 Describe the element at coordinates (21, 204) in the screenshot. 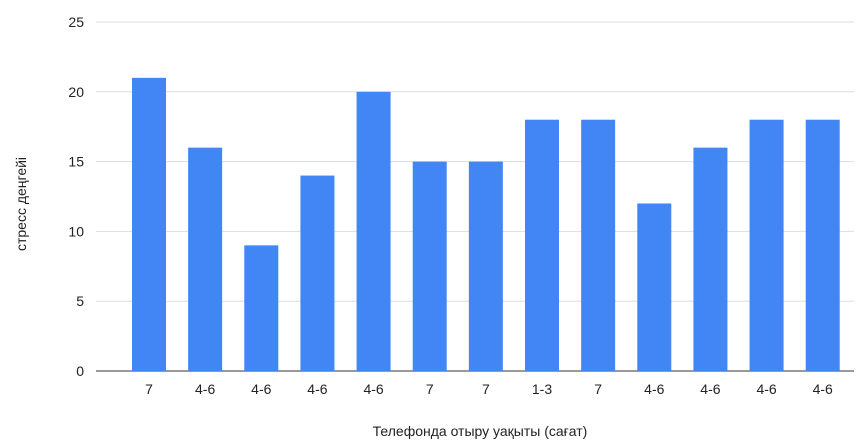

I see `y-axis-title: стресс деңгейі` at that location.